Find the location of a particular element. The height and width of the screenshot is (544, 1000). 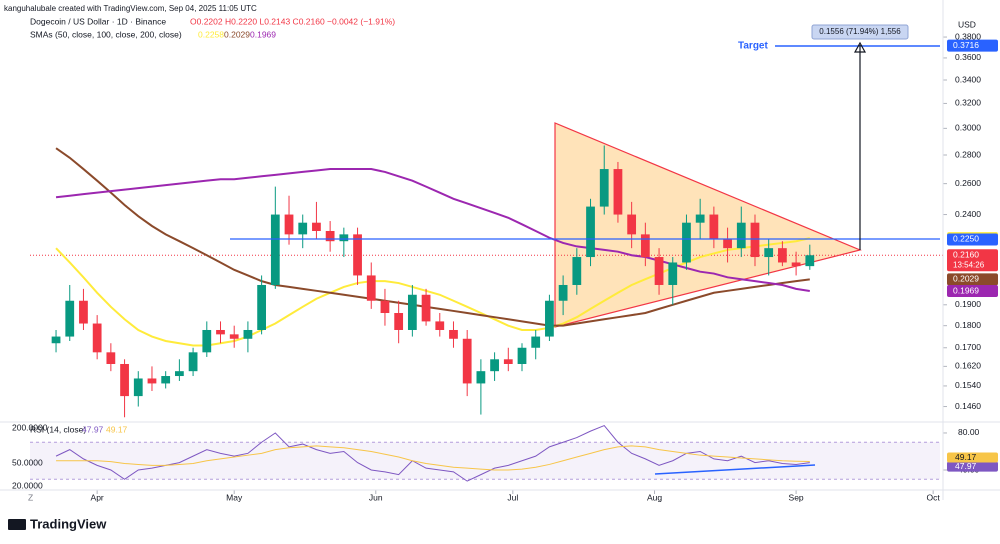

rsi-legend-value: 47.97 is located at coordinates (93, 429).